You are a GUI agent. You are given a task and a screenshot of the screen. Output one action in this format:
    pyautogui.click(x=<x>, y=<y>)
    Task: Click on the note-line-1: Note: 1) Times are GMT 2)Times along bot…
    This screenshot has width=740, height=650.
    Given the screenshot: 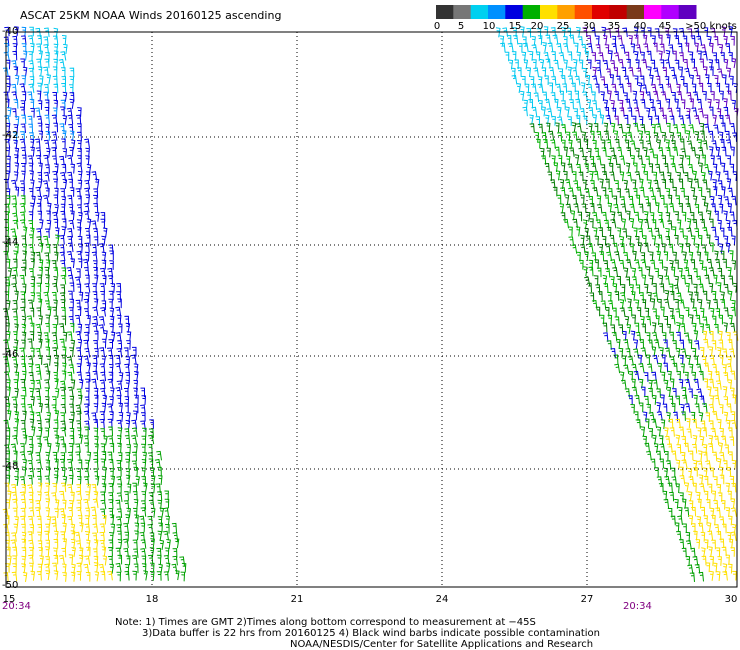 What is the action you would take?
    pyautogui.click(x=325, y=622)
    